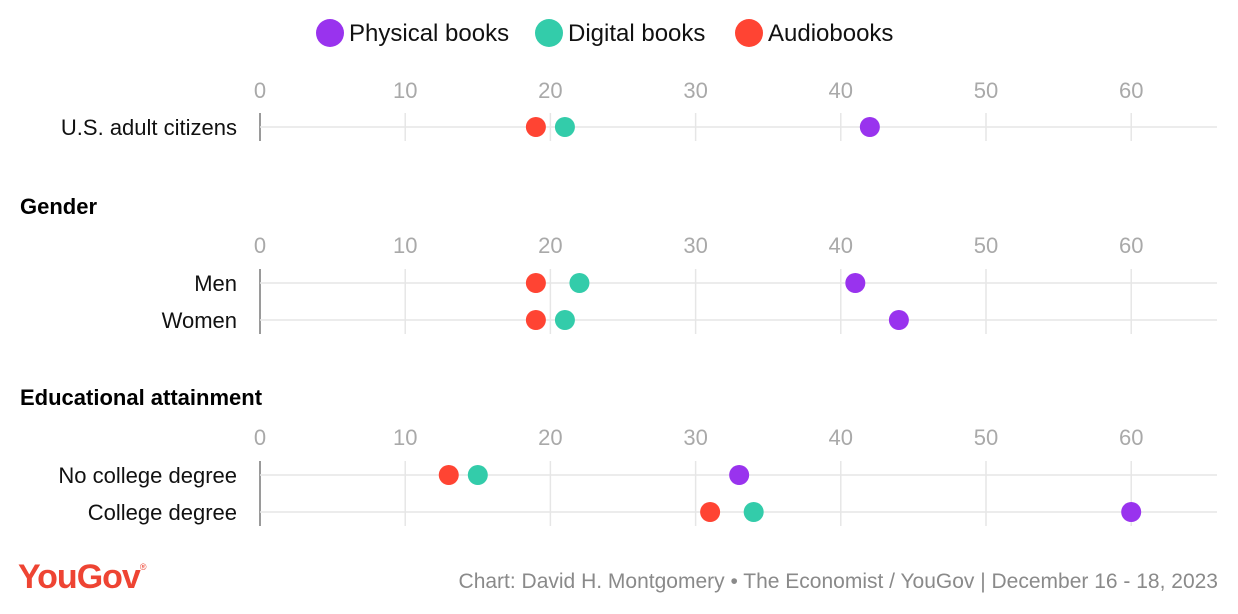 The image size is (1238, 614). Describe the element at coordinates (330, 33) in the screenshot. I see `legend-swatch-physical-books` at that location.